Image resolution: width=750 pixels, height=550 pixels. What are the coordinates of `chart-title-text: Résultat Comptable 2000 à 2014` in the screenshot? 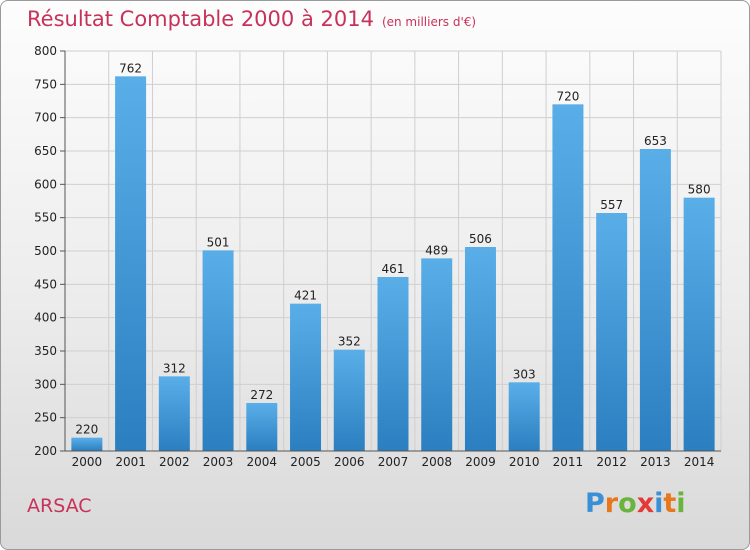 It's located at (200, 19).